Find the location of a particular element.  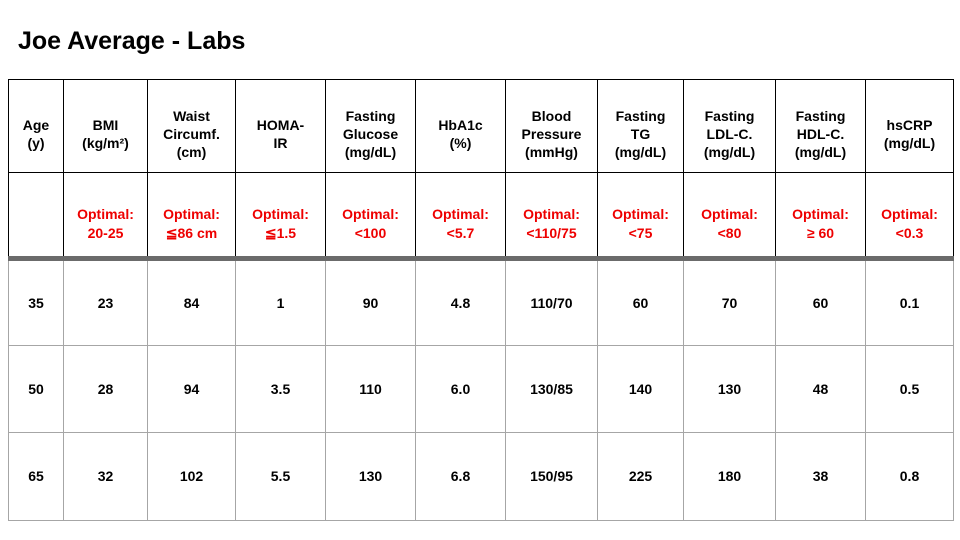

cell-age: 35 is located at coordinates (36, 301).